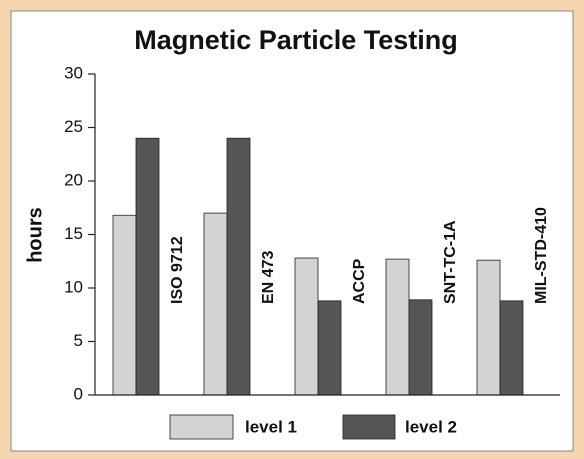  Describe the element at coordinates (296, 40) in the screenshot. I see `chart-title: Magnetic Particle Testing` at that location.